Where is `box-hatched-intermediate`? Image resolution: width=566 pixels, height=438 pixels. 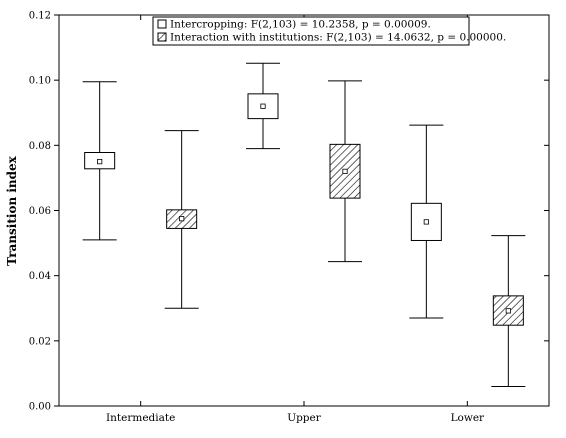 box-hatched-intermediate is located at coordinates (181, 219).